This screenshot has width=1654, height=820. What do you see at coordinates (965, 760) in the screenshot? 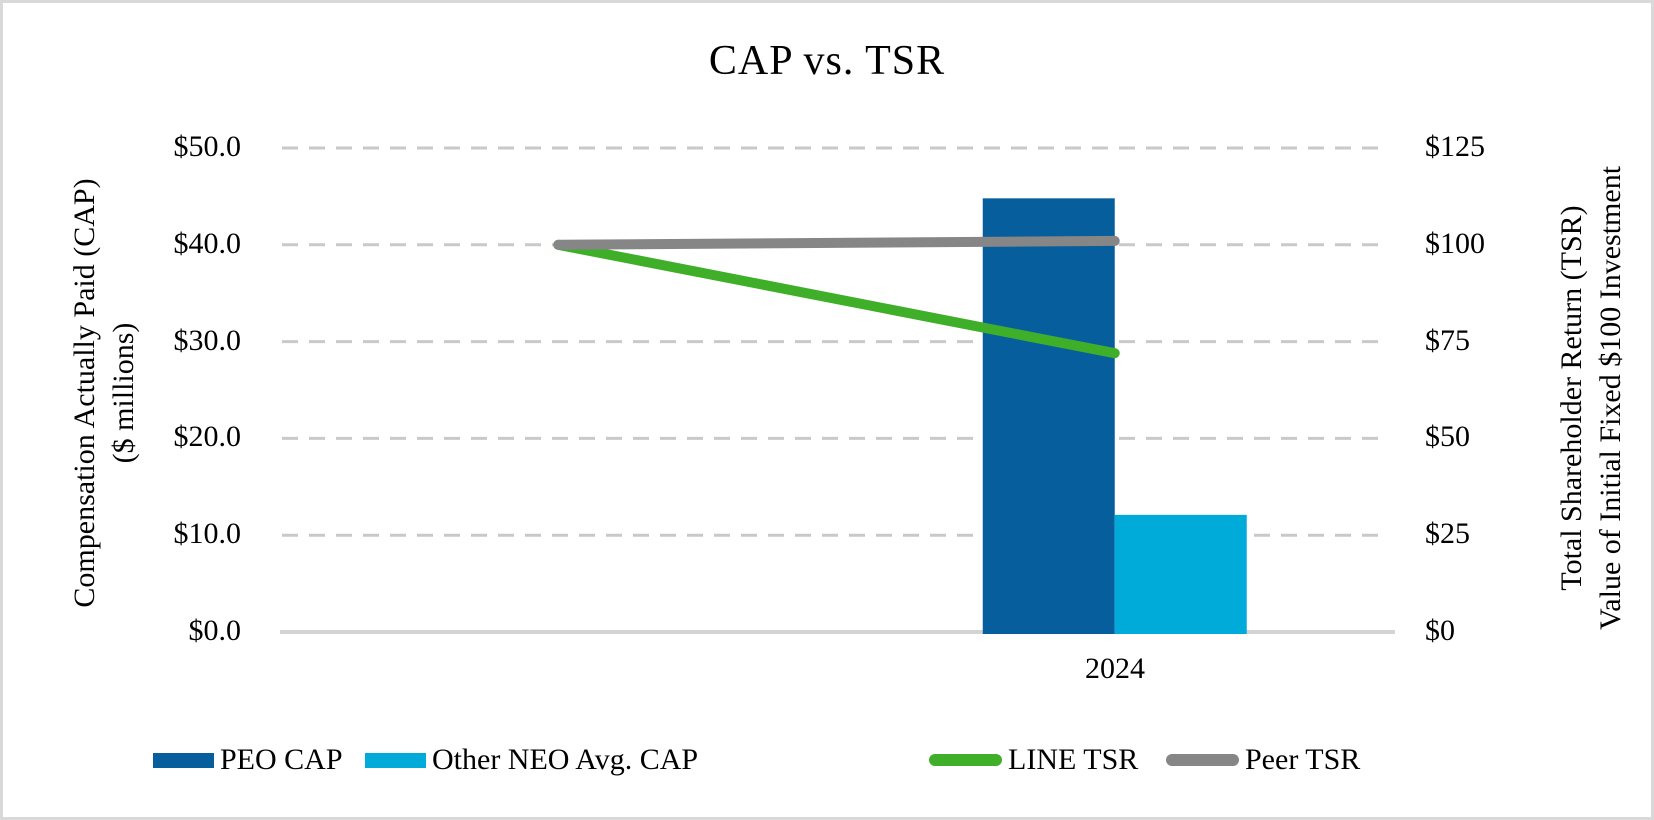
I see `line-tsr-line-swatch` at bounding box center [965, 760].